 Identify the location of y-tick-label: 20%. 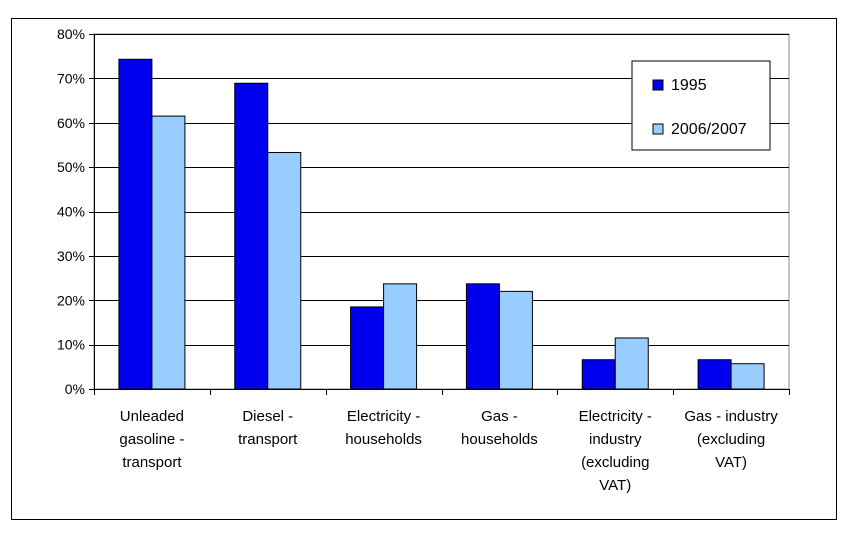
(71, 300).